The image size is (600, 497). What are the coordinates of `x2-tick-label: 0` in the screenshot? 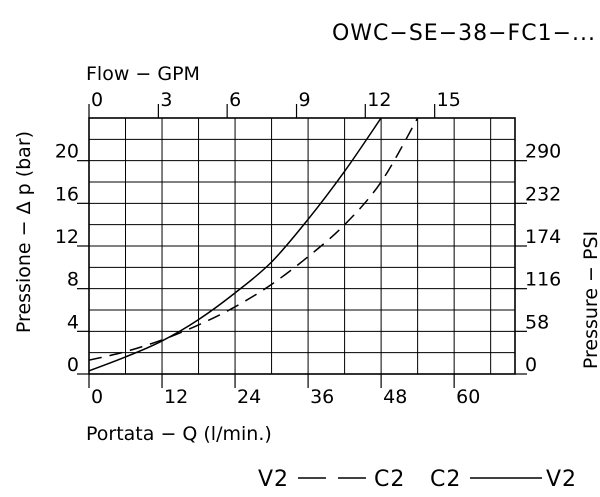 It's located at (97, 100).